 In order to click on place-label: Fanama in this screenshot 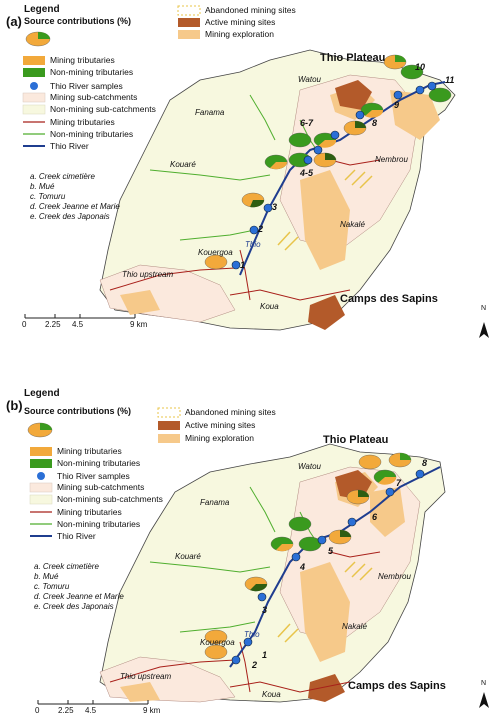, I will do `click(215, 502)`.